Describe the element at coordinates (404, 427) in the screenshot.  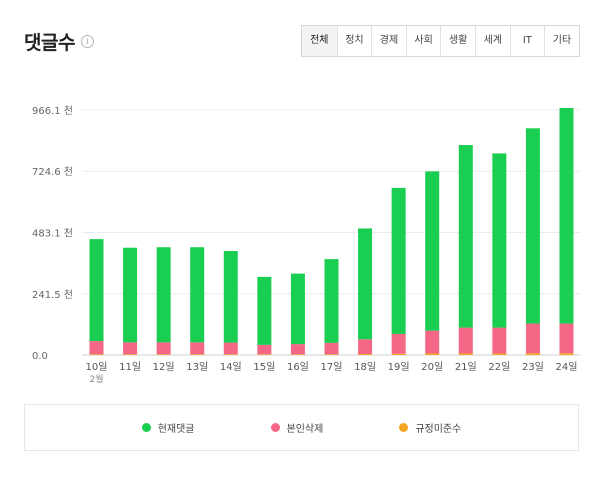
I see `legend-marker-violation` at that location.